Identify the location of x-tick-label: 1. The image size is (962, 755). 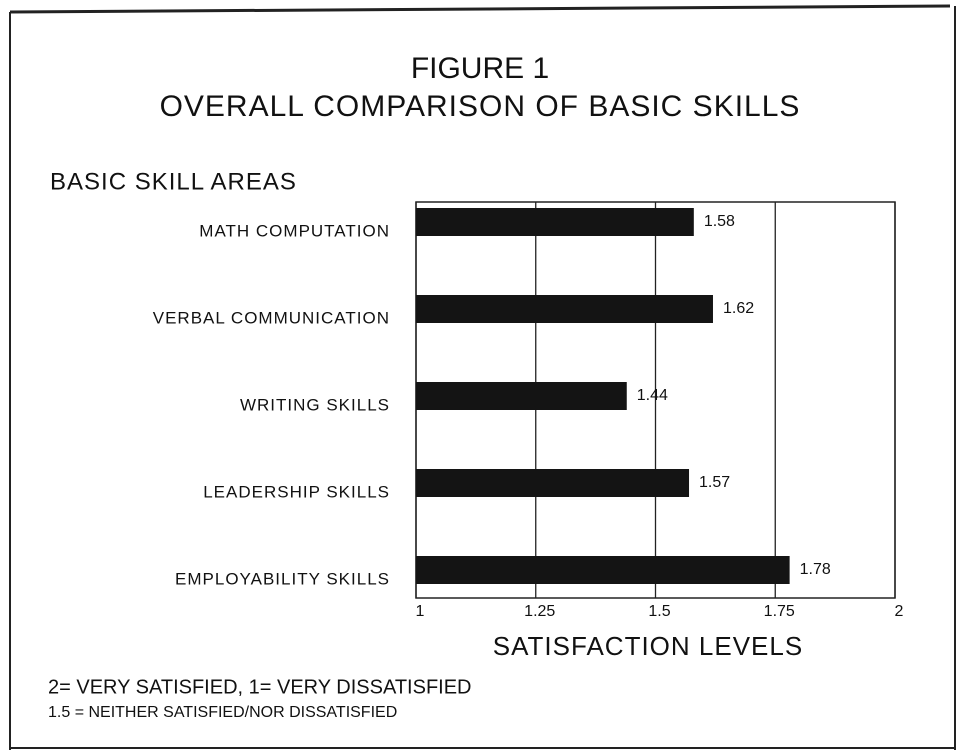
(420, 611).